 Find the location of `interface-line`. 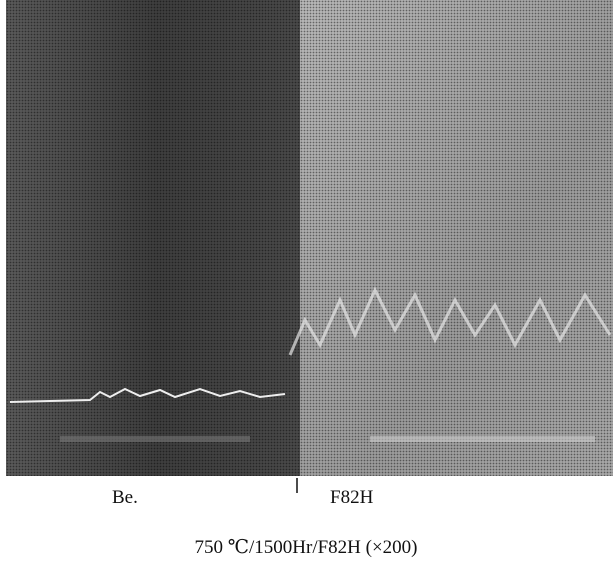

interface-line is located at coordinates (147, 395).